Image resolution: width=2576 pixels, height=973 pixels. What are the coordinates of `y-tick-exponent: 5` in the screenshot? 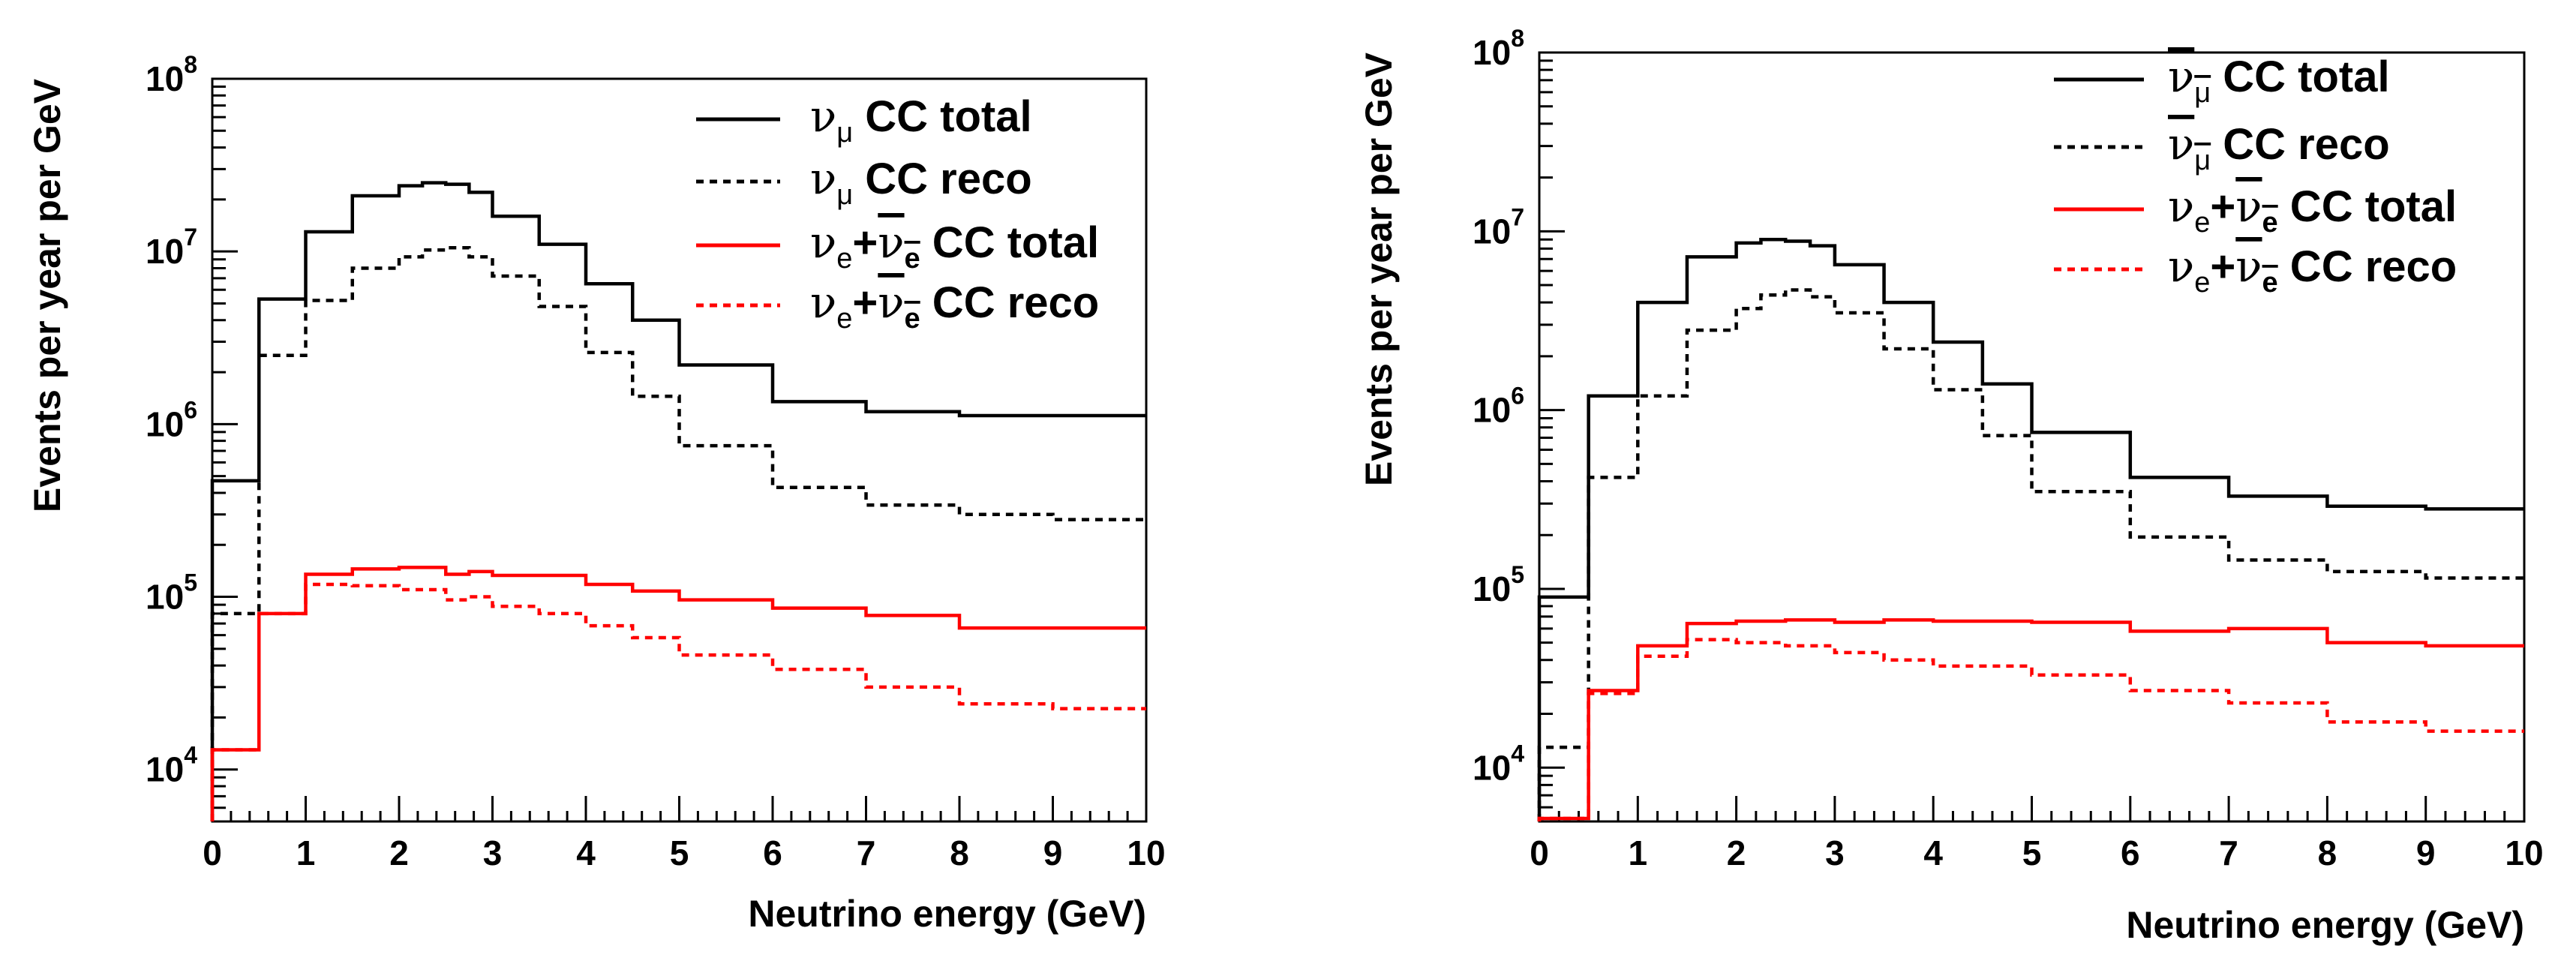 It's located at (1517, 574).